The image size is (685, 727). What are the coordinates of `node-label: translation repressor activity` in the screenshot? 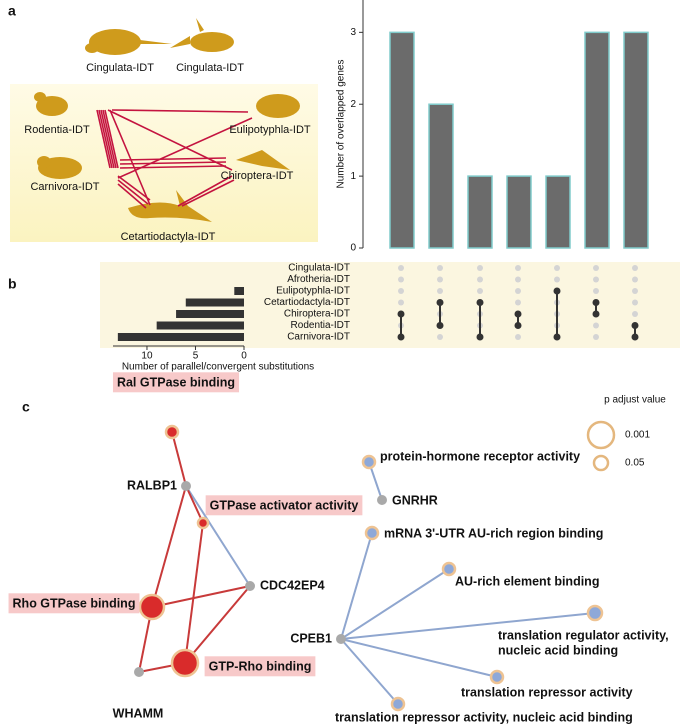 It's located at (547, 692).